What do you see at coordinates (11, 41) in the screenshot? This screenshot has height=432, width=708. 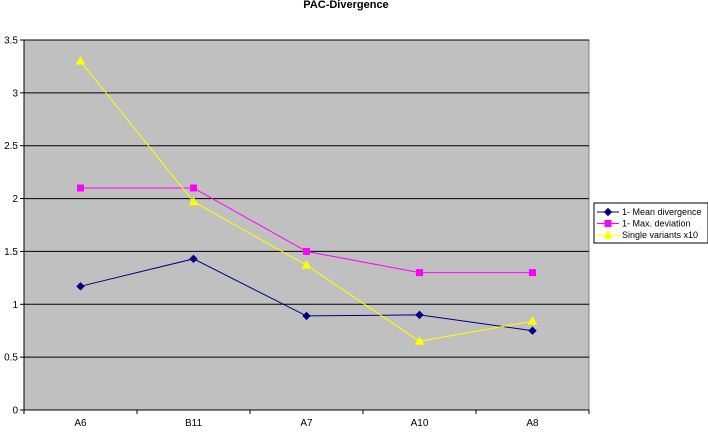 I see `y-tick-label: 3.5` at bounding box center [11, 41].